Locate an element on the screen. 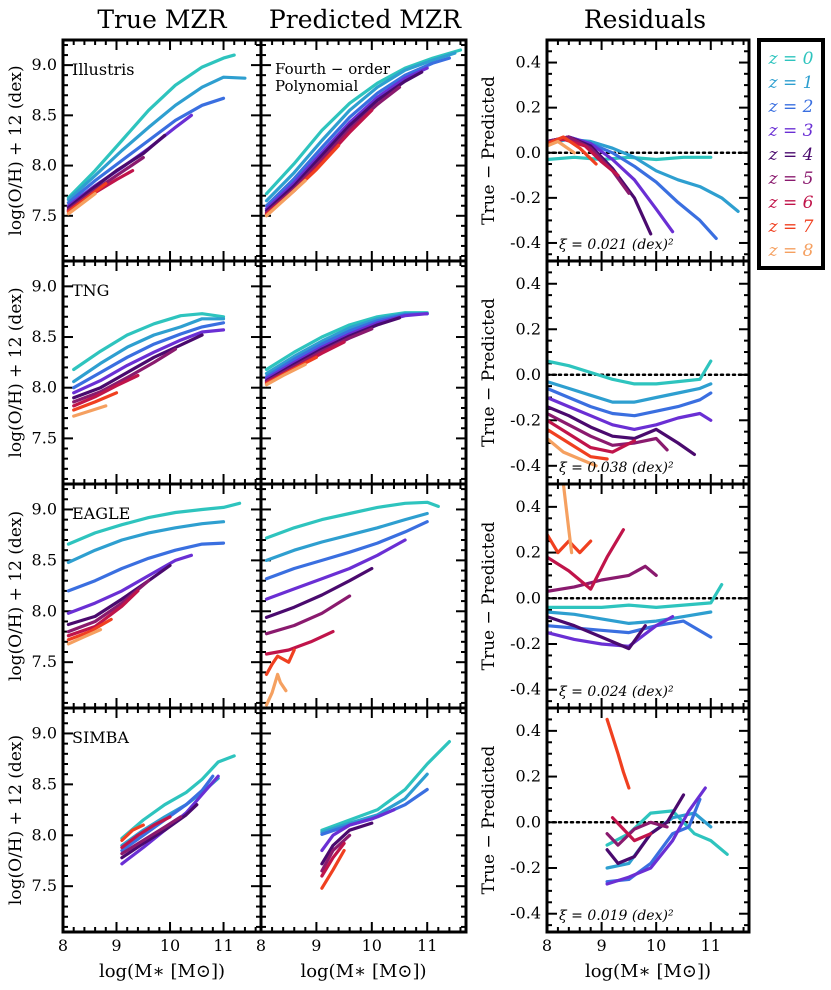 This screenshot has width=831, height=990. panel-tng-true-mzr: 7.5 8.0 8.5 9.0 log(O/H) + 12 (dex) TNG is located at coordinates (134, 372).